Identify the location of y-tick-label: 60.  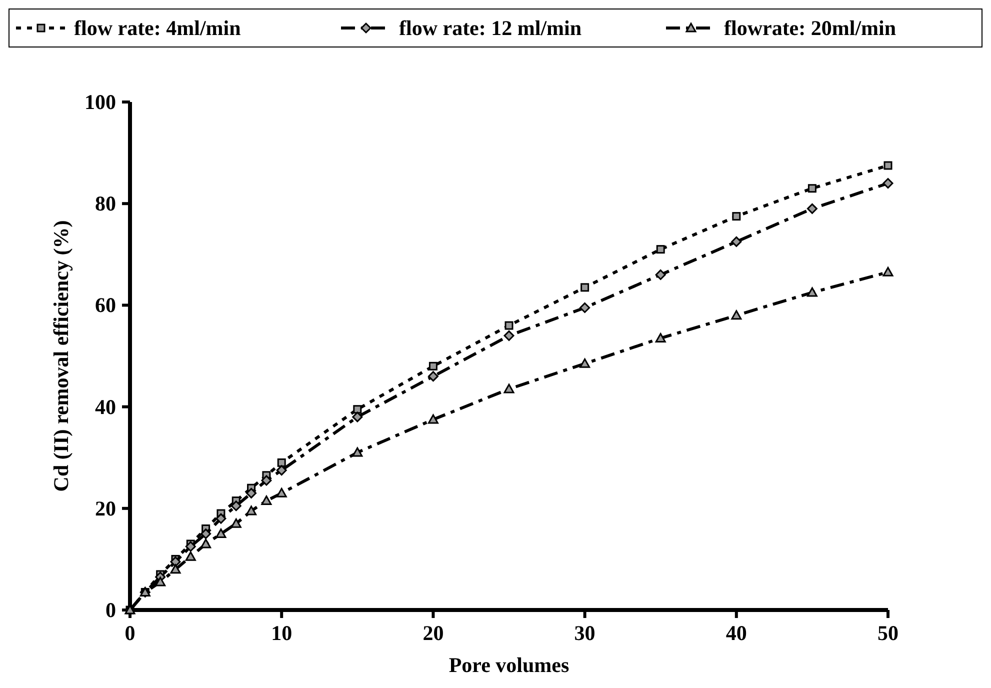
(105, 305).